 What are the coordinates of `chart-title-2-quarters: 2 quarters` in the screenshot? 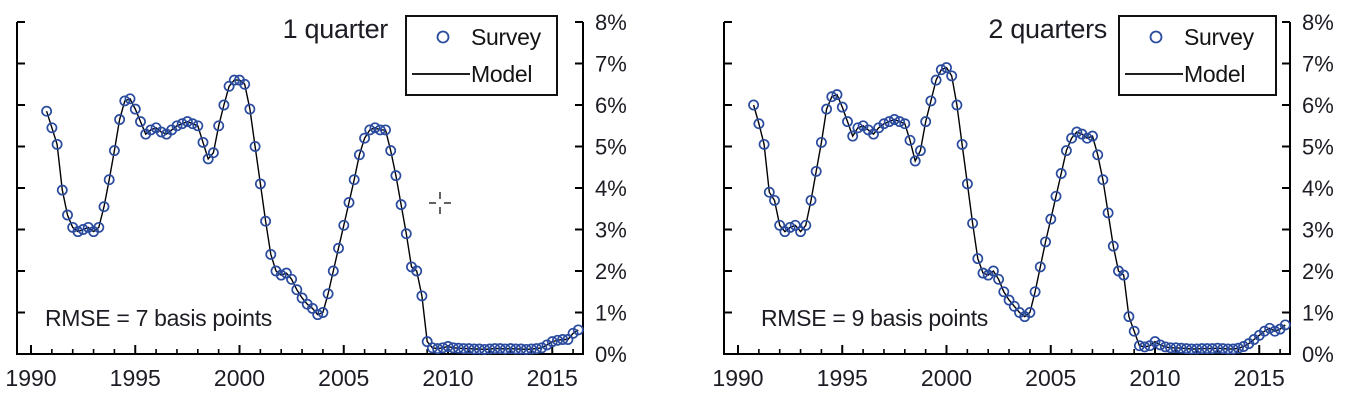 It's located at (1047, 29).